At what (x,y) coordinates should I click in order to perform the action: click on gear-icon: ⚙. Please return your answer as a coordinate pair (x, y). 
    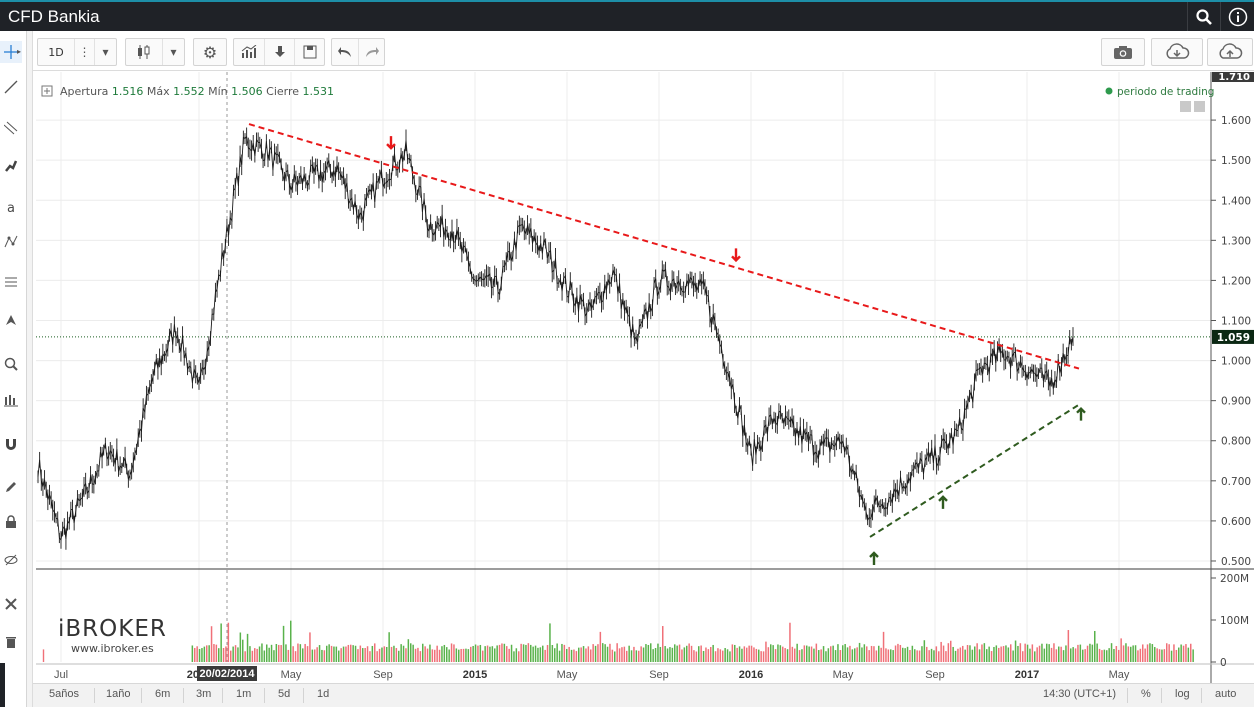
    Looking at the image, I should click on (210, 52).